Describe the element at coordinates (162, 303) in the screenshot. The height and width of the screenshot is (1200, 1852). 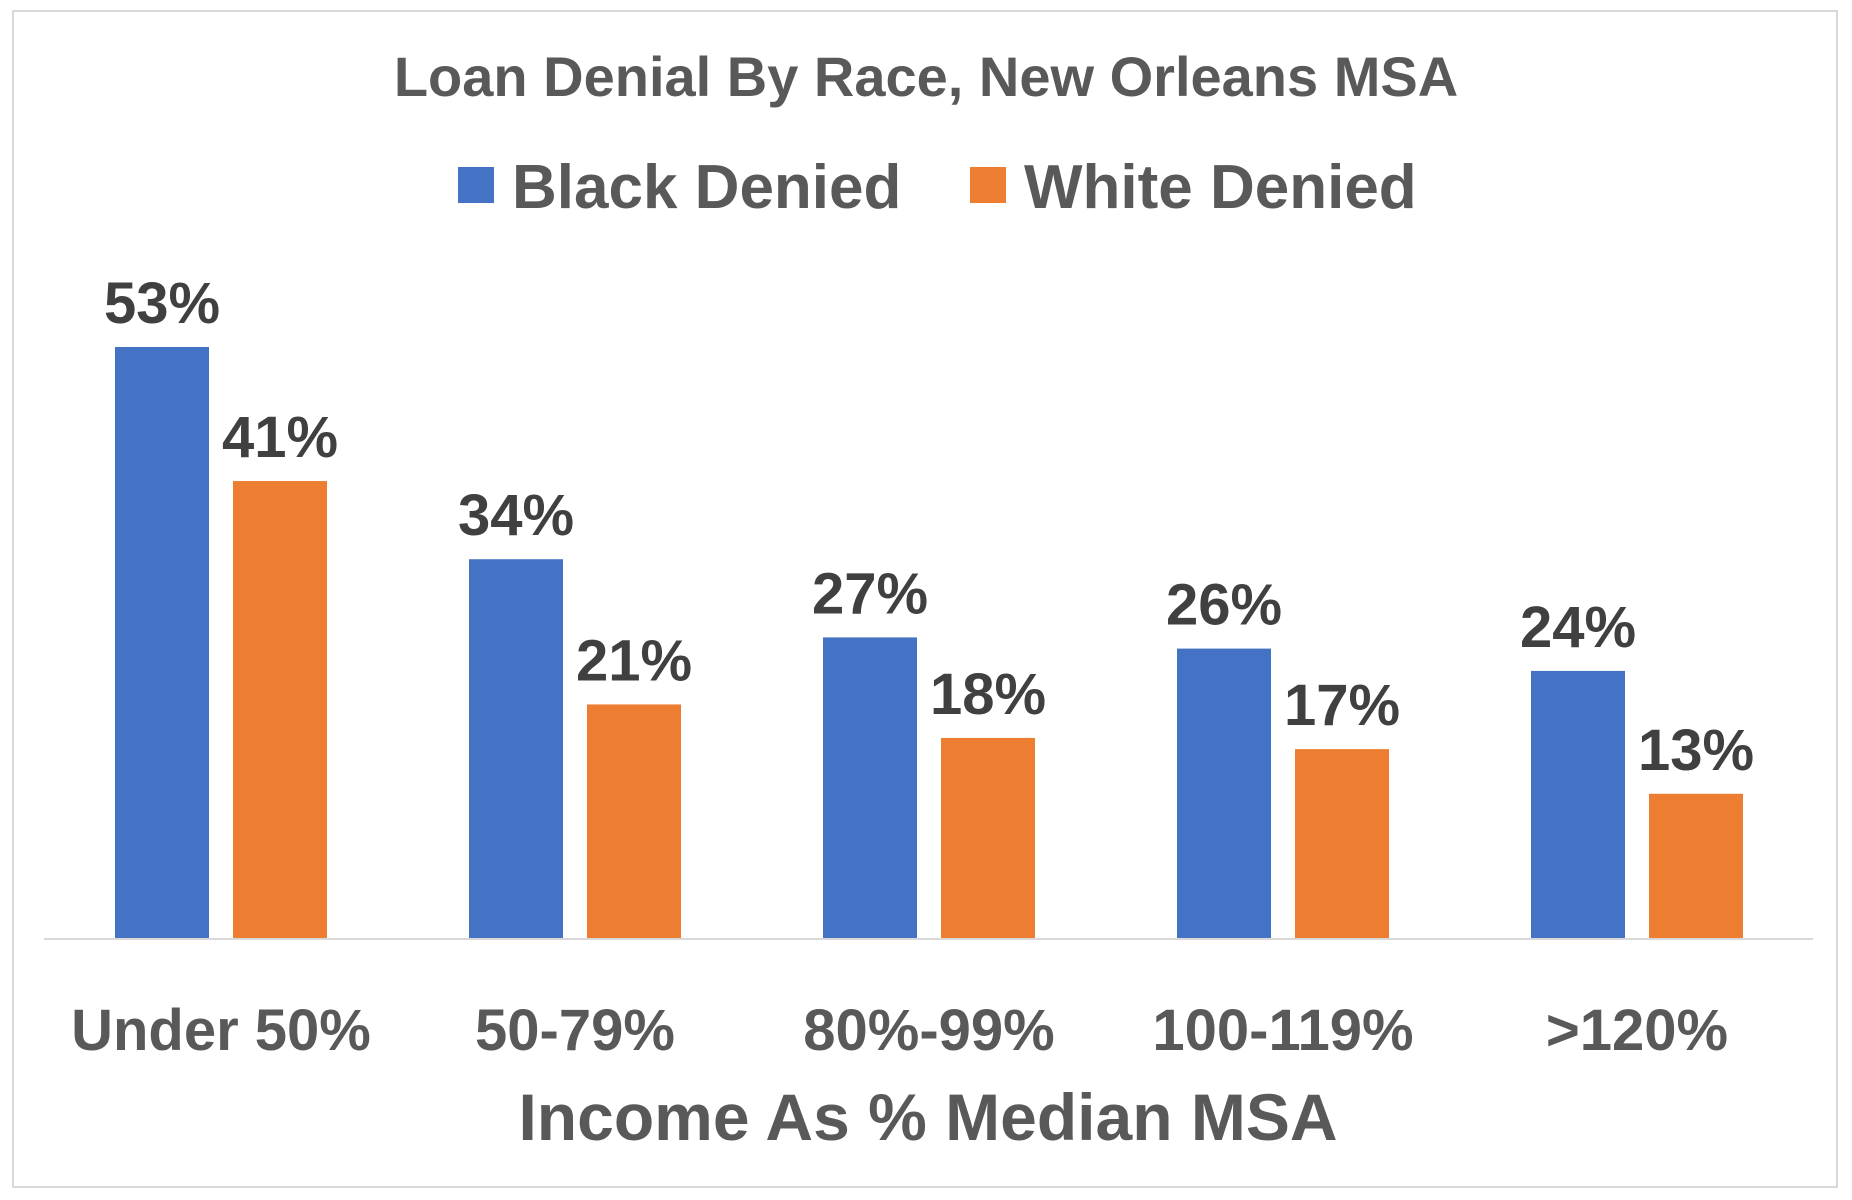
I see `data-label-black-0: 53%` at that location.